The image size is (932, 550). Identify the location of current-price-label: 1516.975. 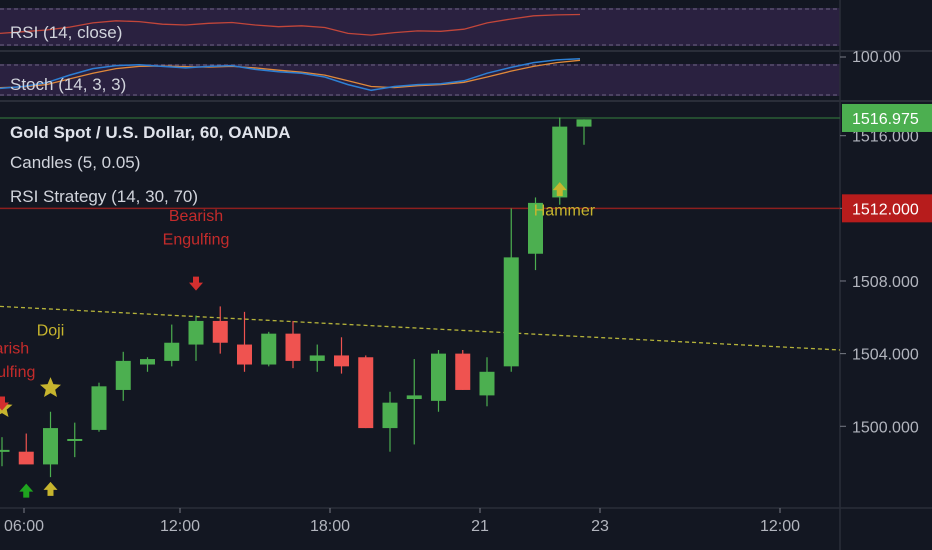
(885, 119).